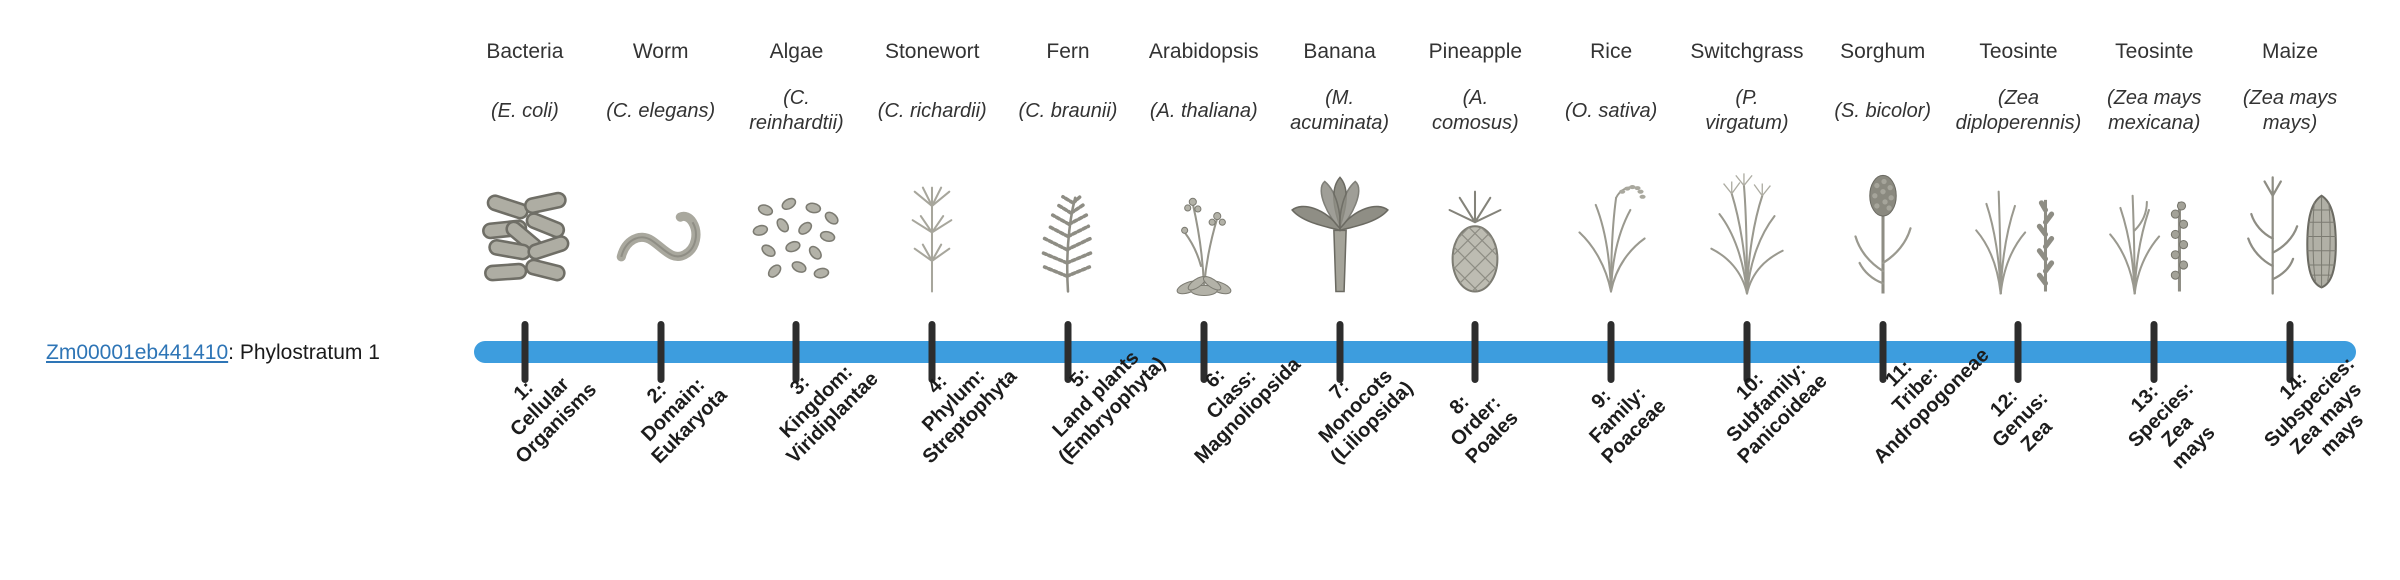  What do you see at coordinates (796, 51) in the screenshot?
I see `taxon-common-name: Algae` at bounding box center [796, 51].